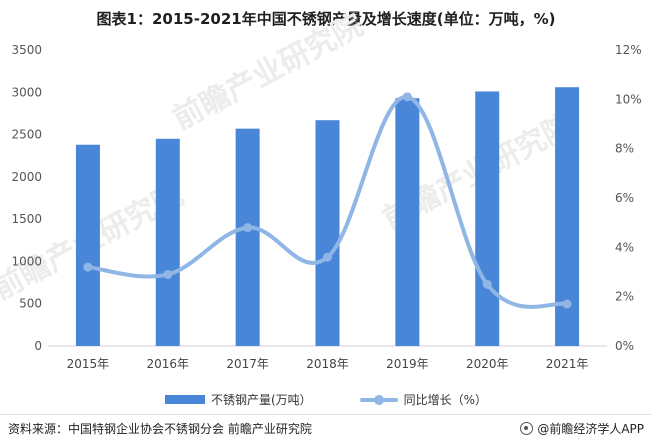  I want to click on legend-item-bar: 不锈钢产量(万吨）, so click(238, 399).